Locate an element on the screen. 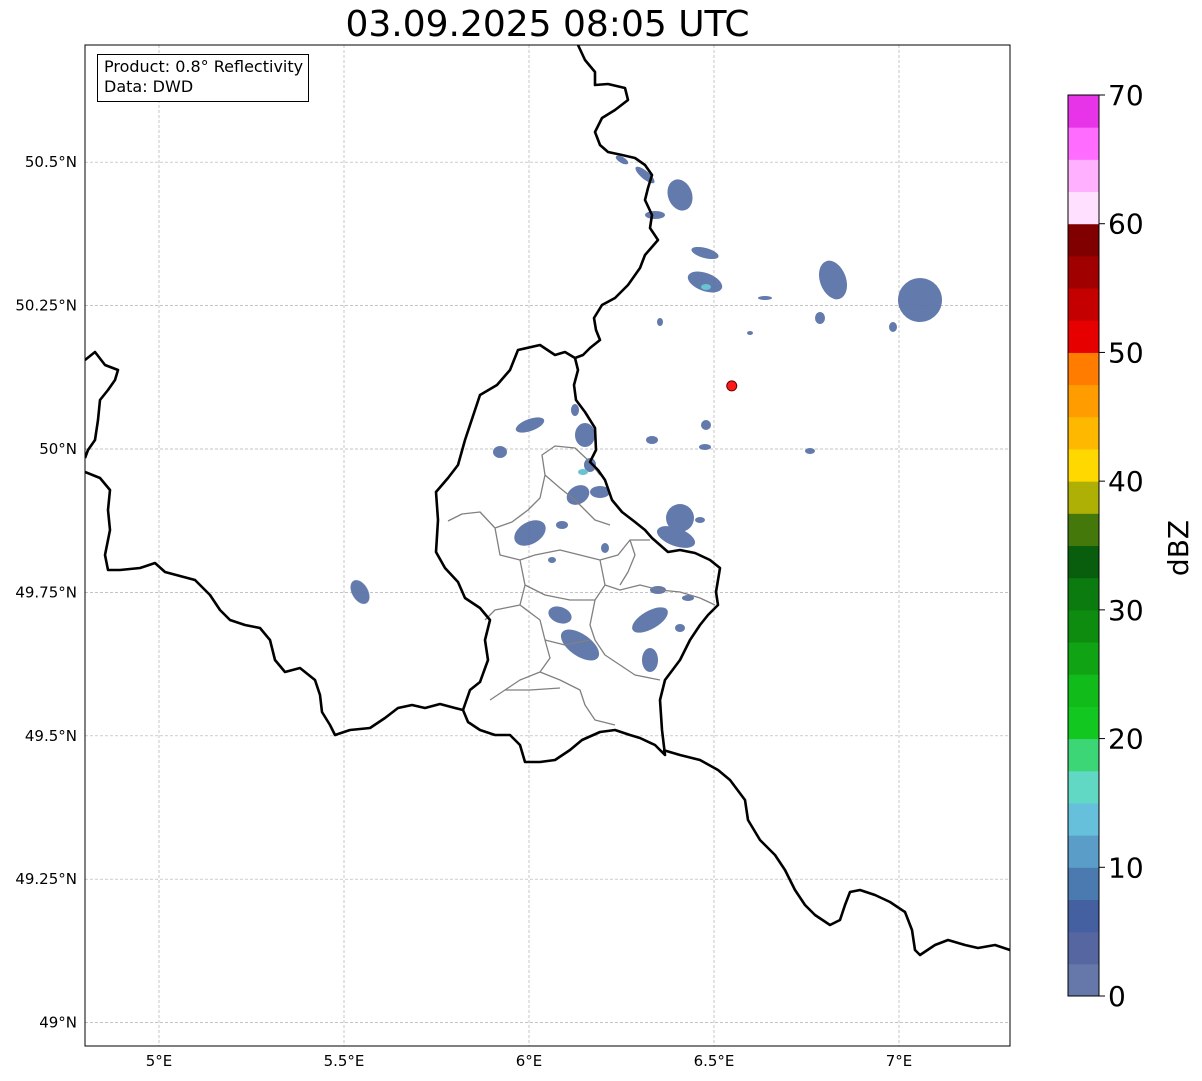  colorbar-tick-label: 20 is located at coordinates (1126, 739).